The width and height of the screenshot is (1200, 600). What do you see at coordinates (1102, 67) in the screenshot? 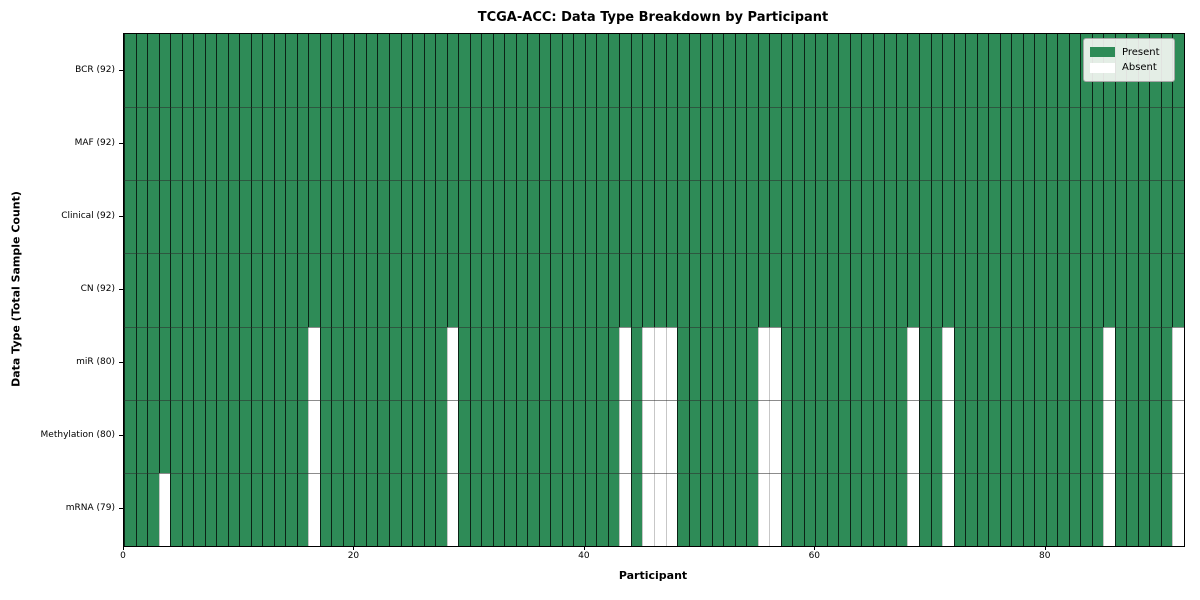
I see `absent-swatch-icon` at bounding box center [1102, 67].